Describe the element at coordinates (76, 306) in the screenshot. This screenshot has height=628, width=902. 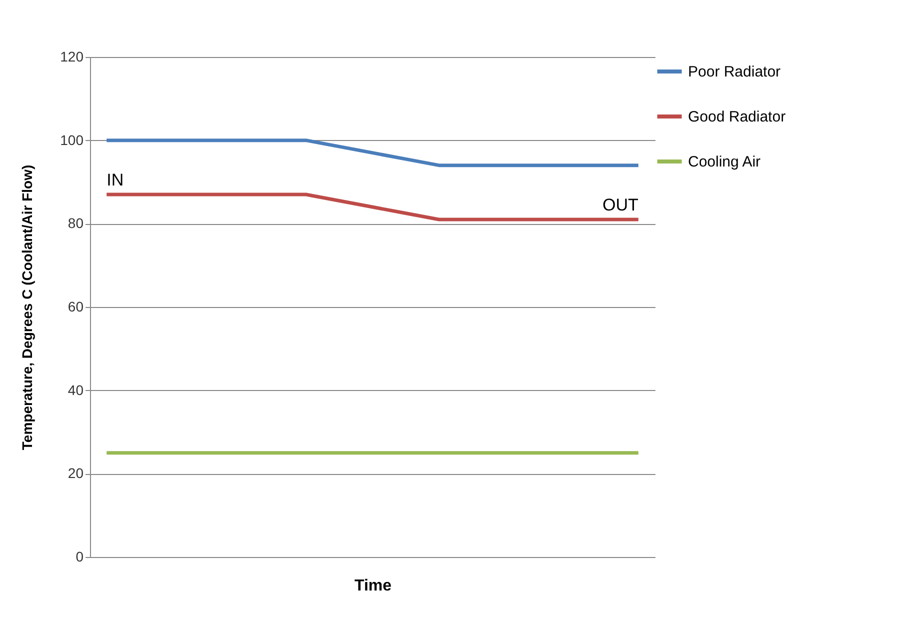
I see `y-tick-label: 60` at that location.